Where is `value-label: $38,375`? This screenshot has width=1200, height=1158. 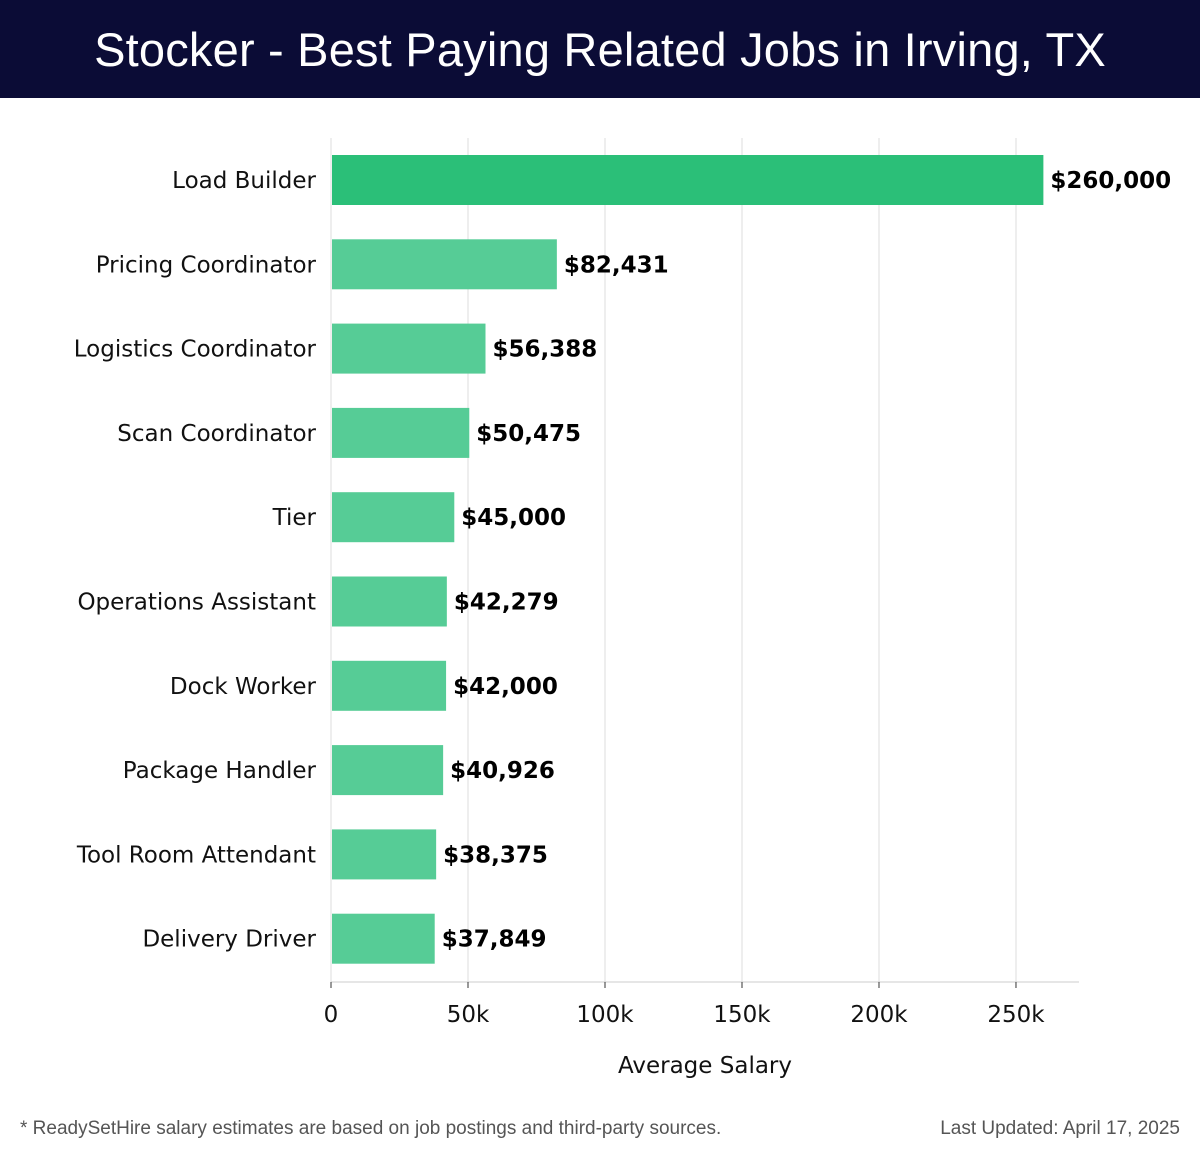 value-label: $38,375 is located at coordinates (495, 855).